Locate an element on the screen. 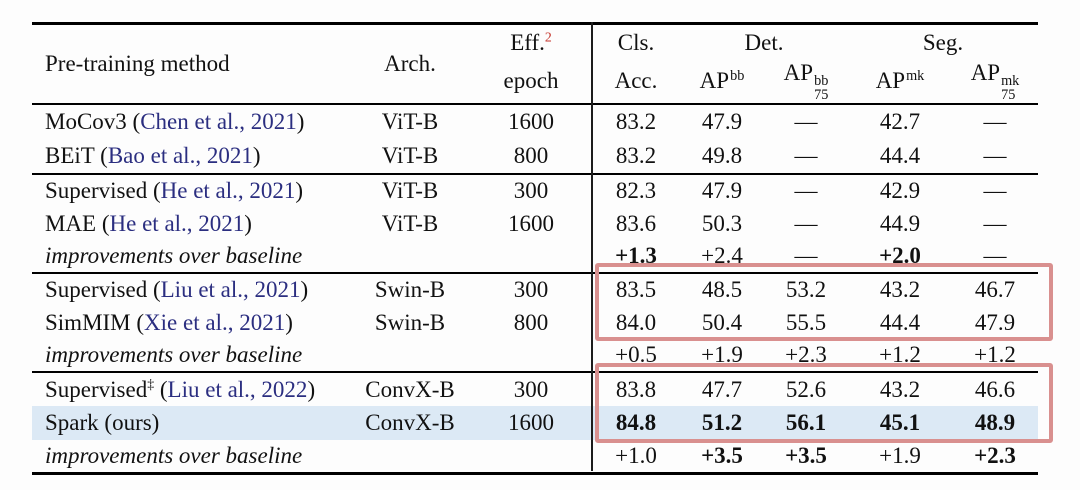 This screenshot has width=1080, height=490. citation-link: Bao et al., 2021 is located at coordinates (180, 156).